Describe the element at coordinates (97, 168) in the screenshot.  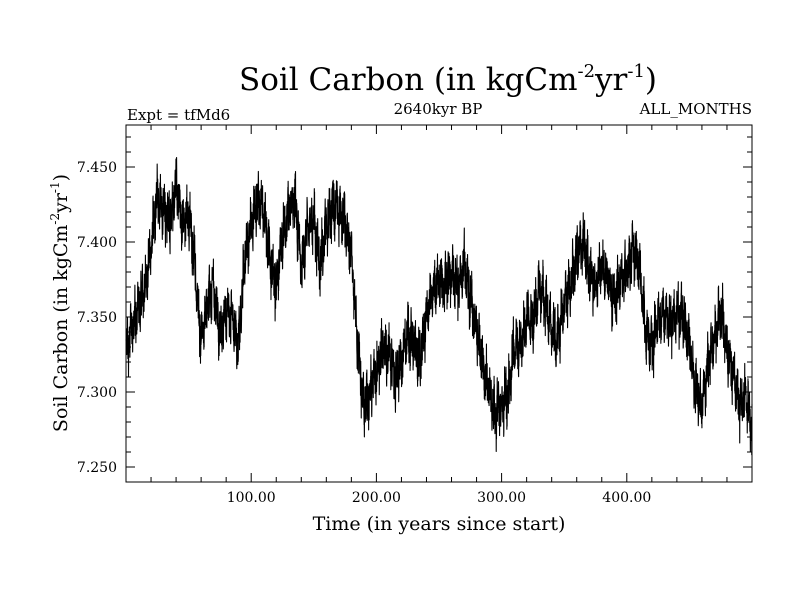
I see `y-tick-label: 7.450` at that location.